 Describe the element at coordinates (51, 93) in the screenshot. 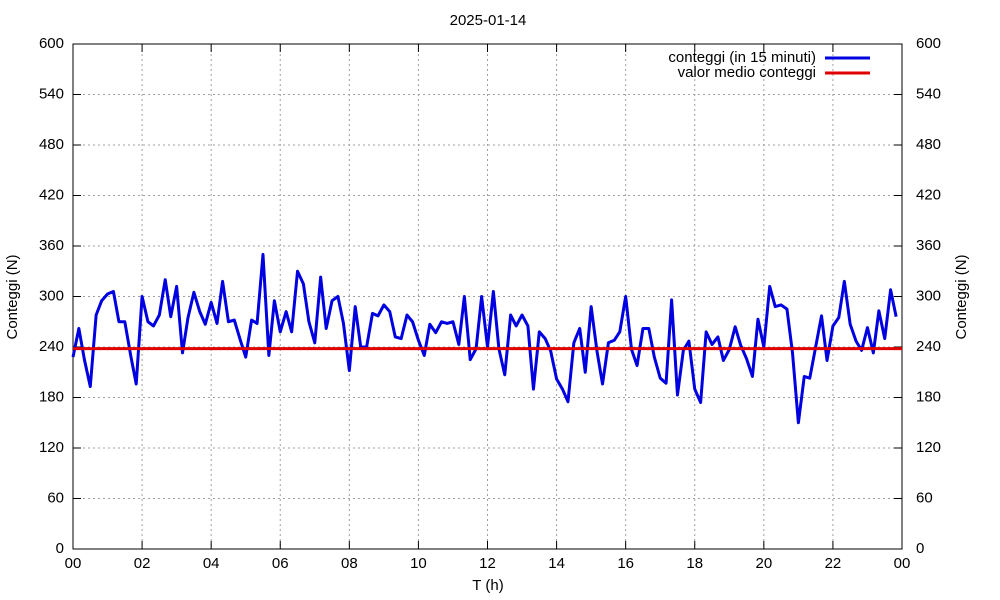

I see `y-tick-label: 540` at that location.